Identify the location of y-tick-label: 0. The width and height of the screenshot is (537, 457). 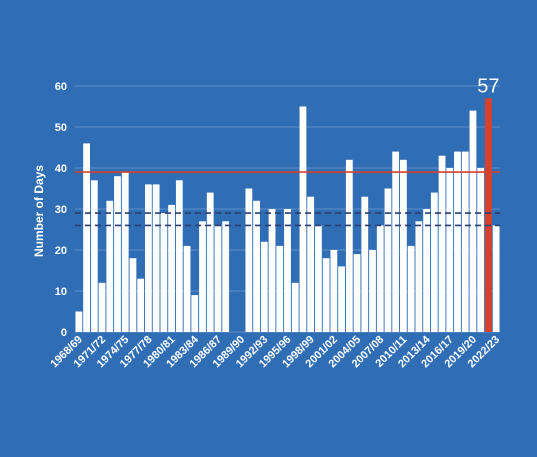
(64, 333).